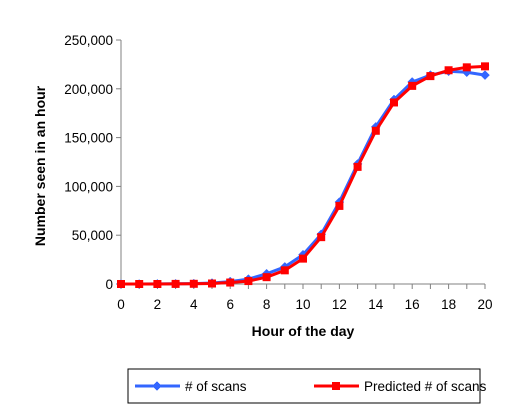 The width and height of the screenshot is (519, 411). I want to click on x-tick-label: 6, so click(230, 304).